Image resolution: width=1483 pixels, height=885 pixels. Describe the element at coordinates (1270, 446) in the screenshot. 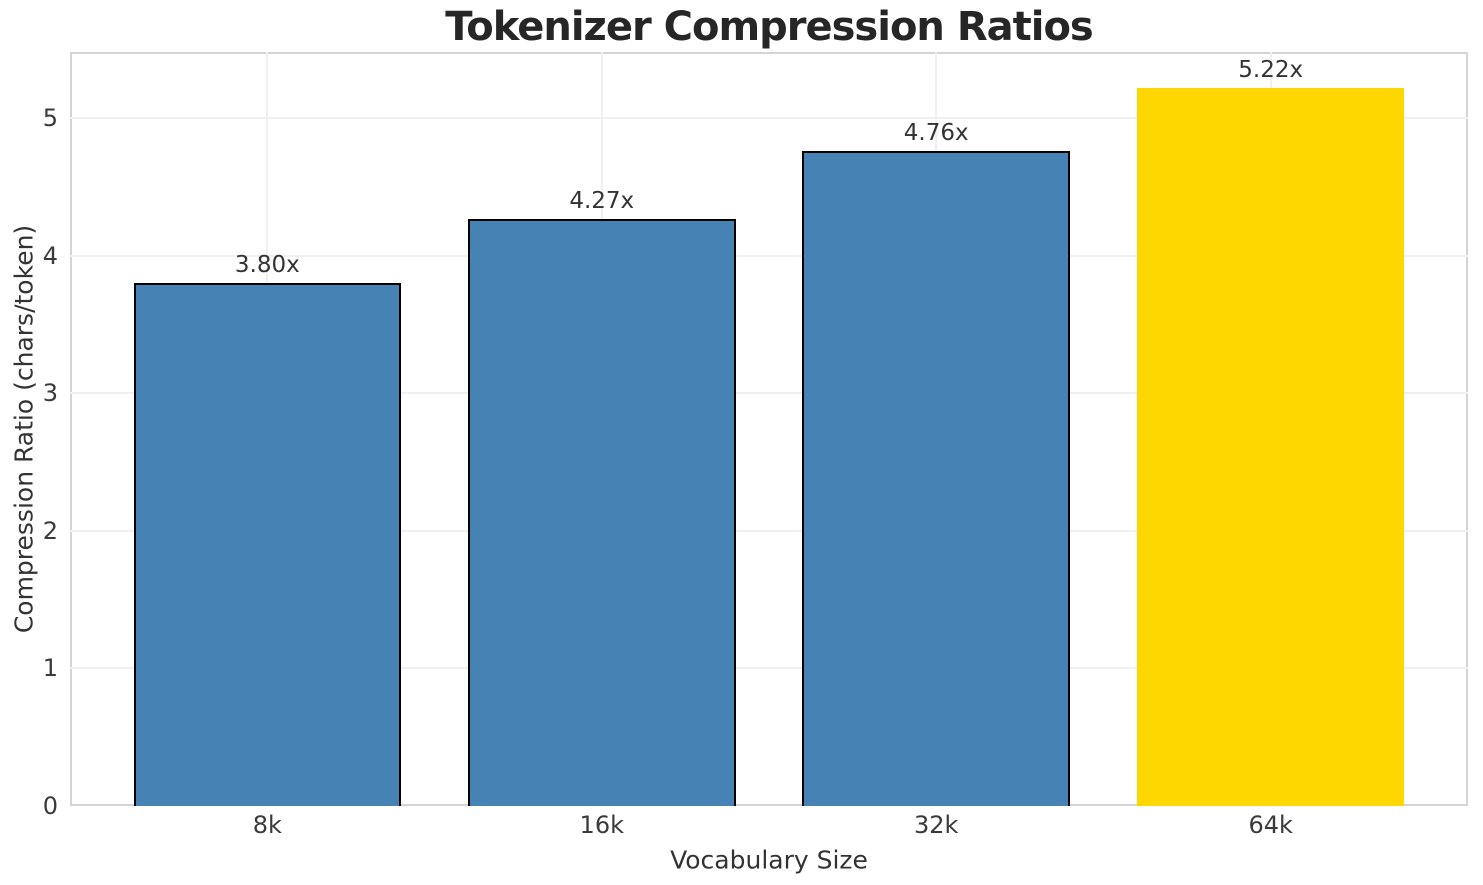

I see `bar-64k` at that location.